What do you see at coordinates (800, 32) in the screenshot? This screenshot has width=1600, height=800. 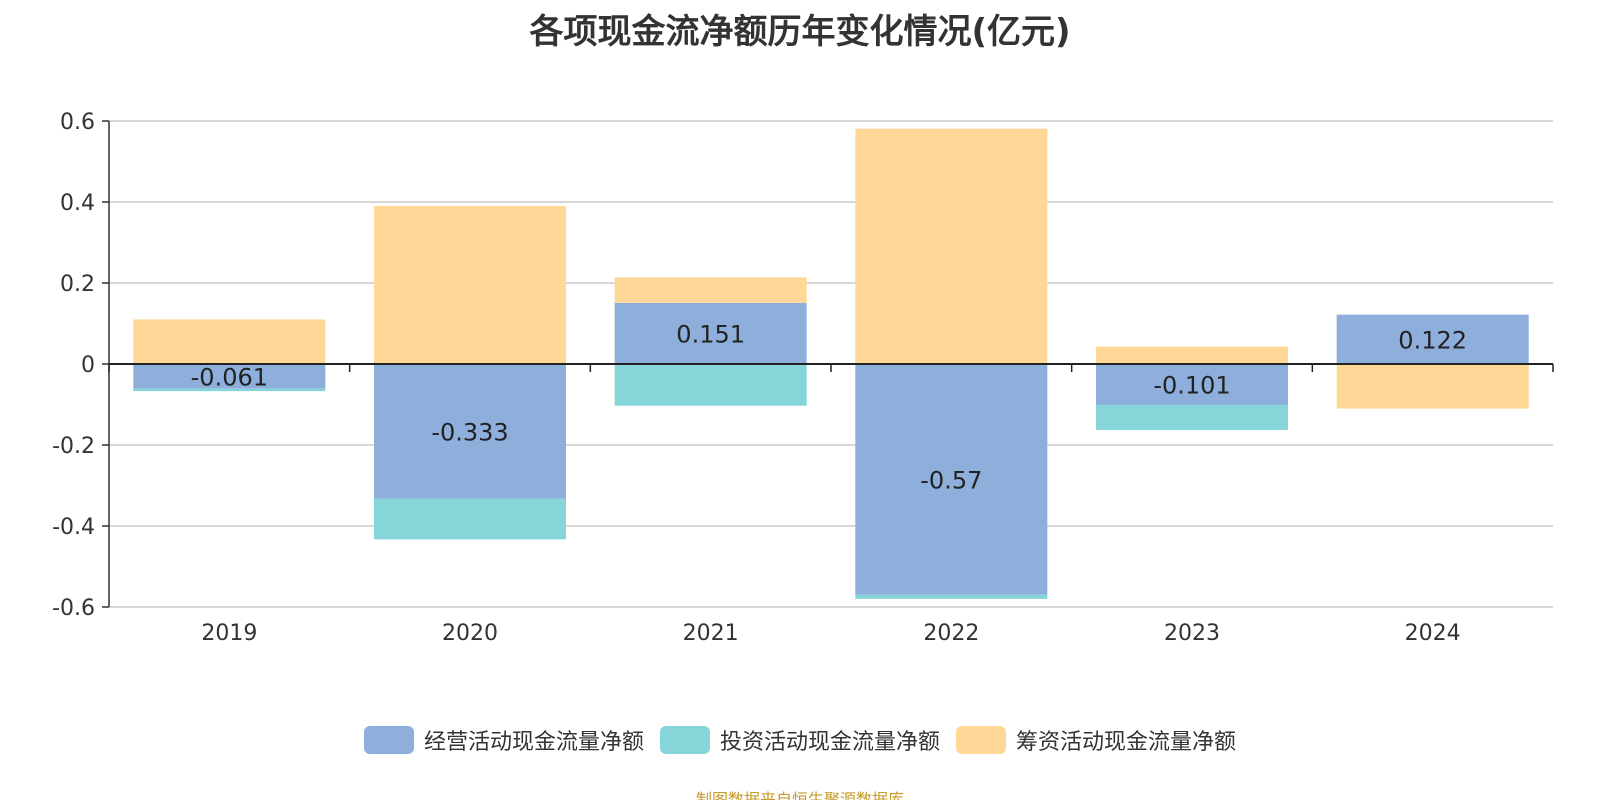 I see `chart-title: 各项现金流净额历年变化情况(亿元)` at bounding box center [800, 32].